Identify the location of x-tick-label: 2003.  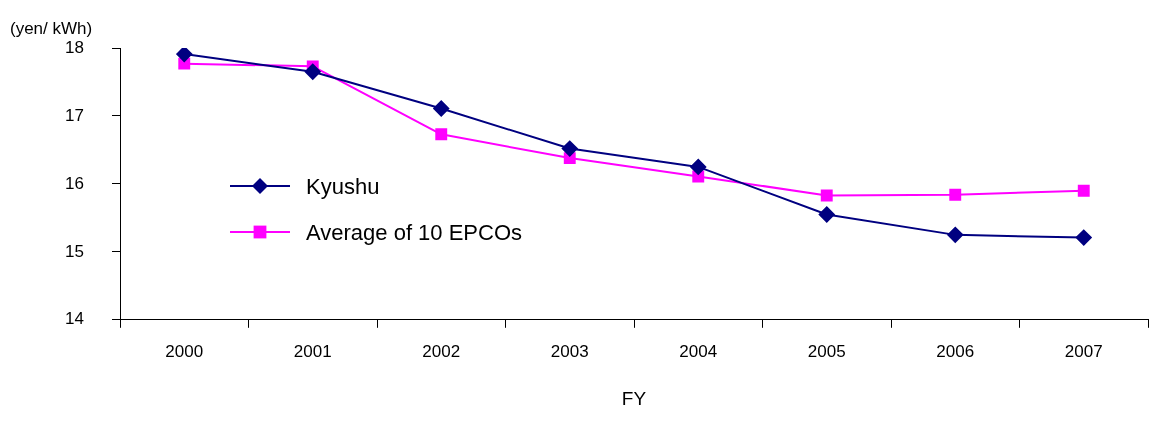
(569, 351).